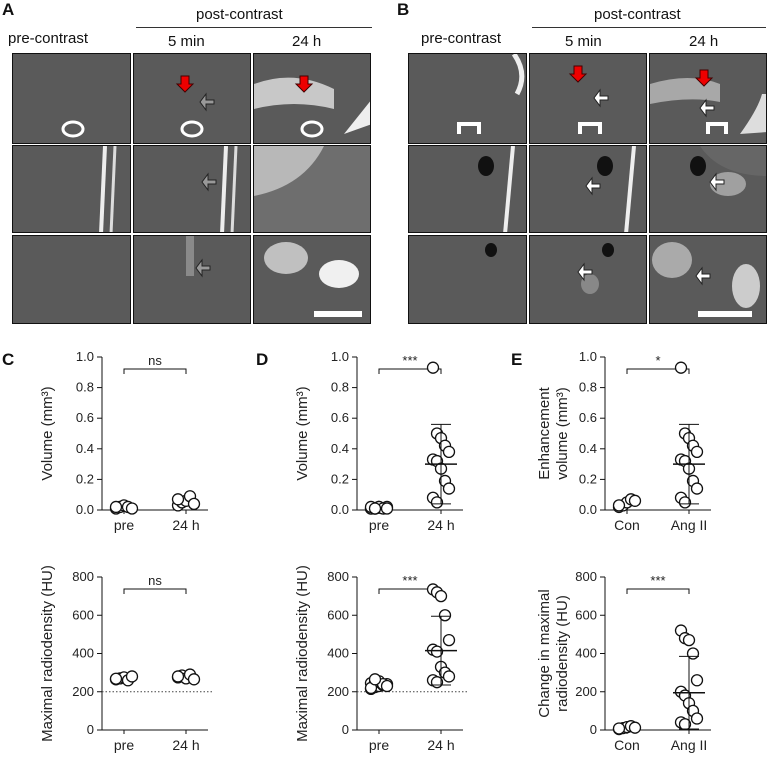  What do you see at coordinates (627, 525) in the screenshot?
I see `x-tick-label: Con` at bounding box center [627, 525].